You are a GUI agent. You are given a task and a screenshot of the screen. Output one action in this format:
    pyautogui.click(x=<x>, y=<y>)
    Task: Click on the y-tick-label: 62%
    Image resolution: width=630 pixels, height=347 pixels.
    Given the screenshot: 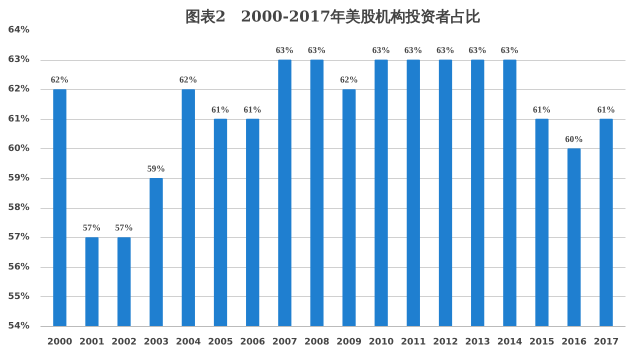 What is the action you would take?
    pyautogui.click(x=19, y=89)
    